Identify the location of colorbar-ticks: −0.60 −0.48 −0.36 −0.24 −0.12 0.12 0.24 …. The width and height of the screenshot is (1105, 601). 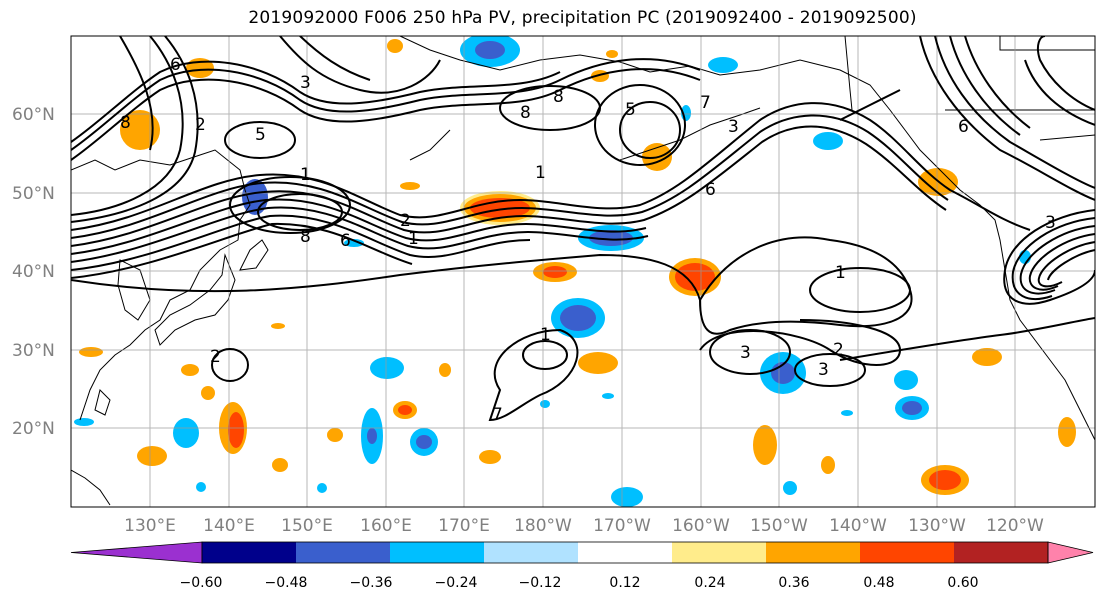
(579, 583).